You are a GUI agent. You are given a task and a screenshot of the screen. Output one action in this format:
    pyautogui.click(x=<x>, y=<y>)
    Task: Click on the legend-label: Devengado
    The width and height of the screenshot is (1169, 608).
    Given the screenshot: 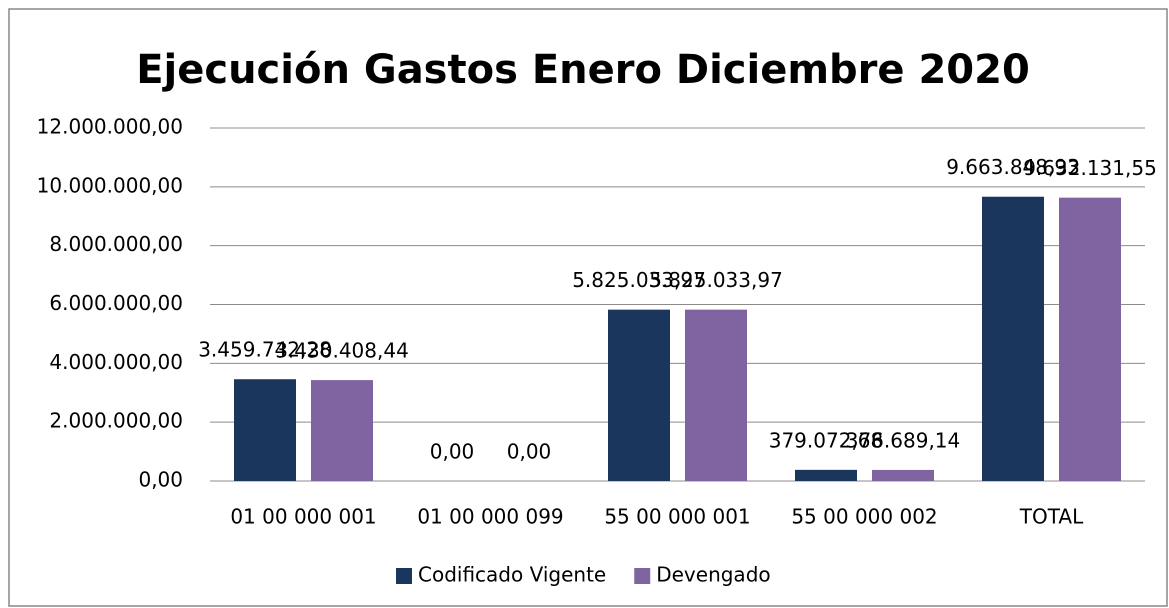 What is the action you would take?
    pyautogui.click(x=713, y=575)
    